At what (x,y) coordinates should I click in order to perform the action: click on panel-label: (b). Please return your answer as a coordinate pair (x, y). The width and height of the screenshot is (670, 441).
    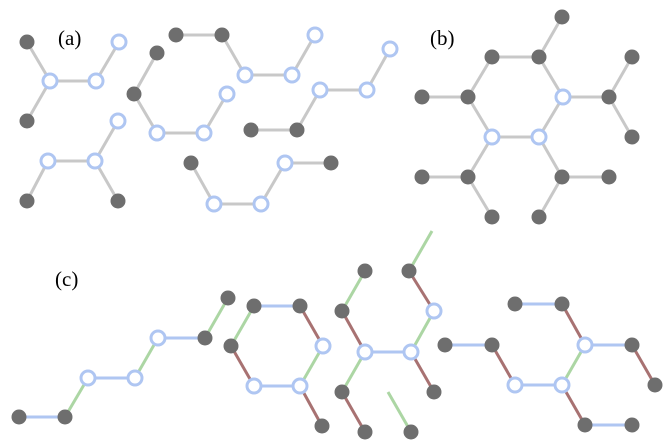
    Looking at the image, I should click on (442, 38).